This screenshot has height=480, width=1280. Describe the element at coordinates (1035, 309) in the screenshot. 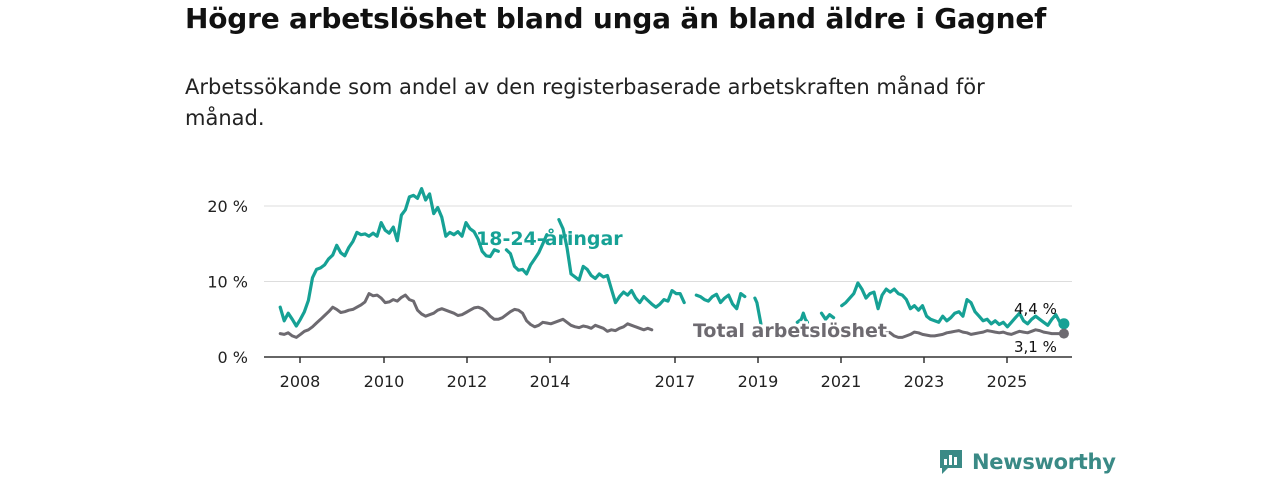

I see `end-value-youth: 4,4 %` at that location.